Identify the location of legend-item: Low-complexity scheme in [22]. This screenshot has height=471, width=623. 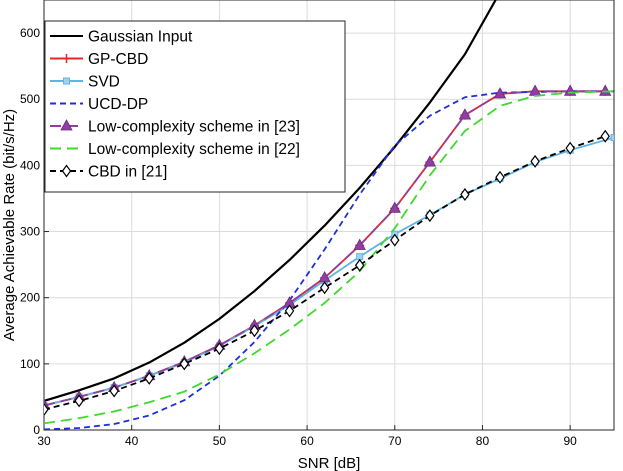
(175, 149).